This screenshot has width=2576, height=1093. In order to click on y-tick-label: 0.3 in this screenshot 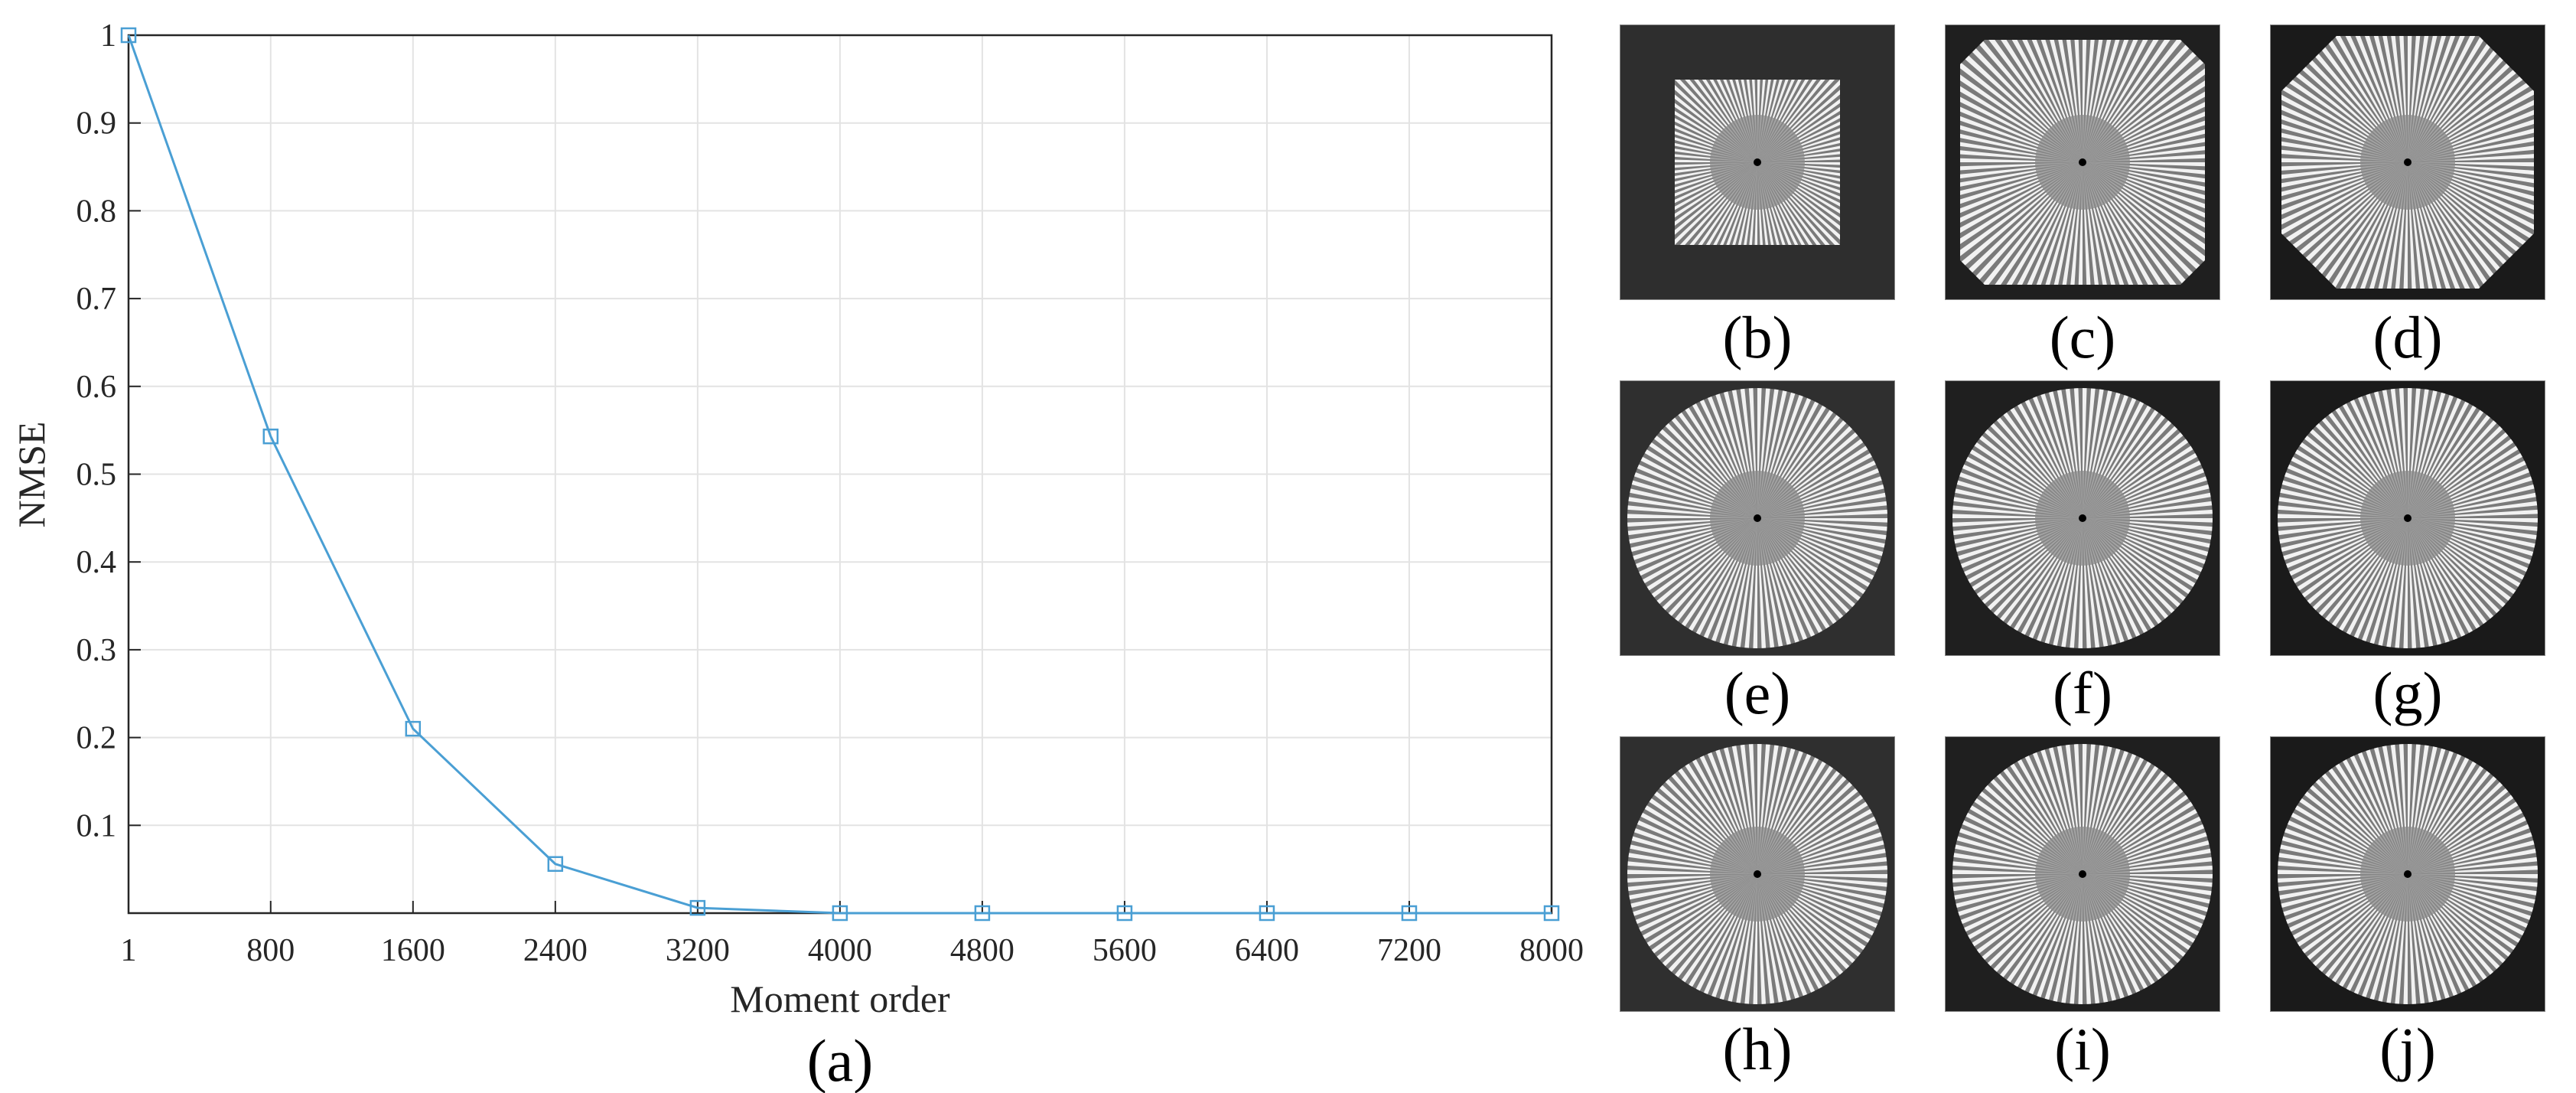, I will do `click(97, 650)`.